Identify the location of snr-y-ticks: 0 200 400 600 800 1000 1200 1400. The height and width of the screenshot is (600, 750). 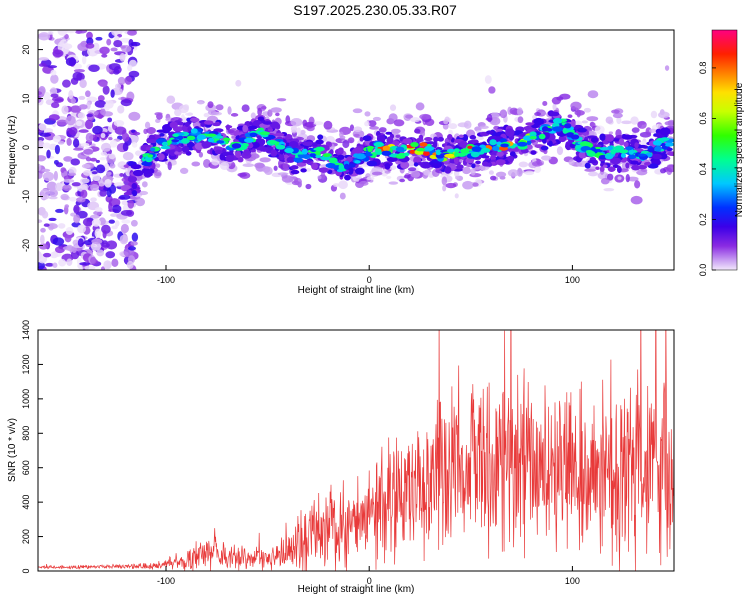
(32, 447).